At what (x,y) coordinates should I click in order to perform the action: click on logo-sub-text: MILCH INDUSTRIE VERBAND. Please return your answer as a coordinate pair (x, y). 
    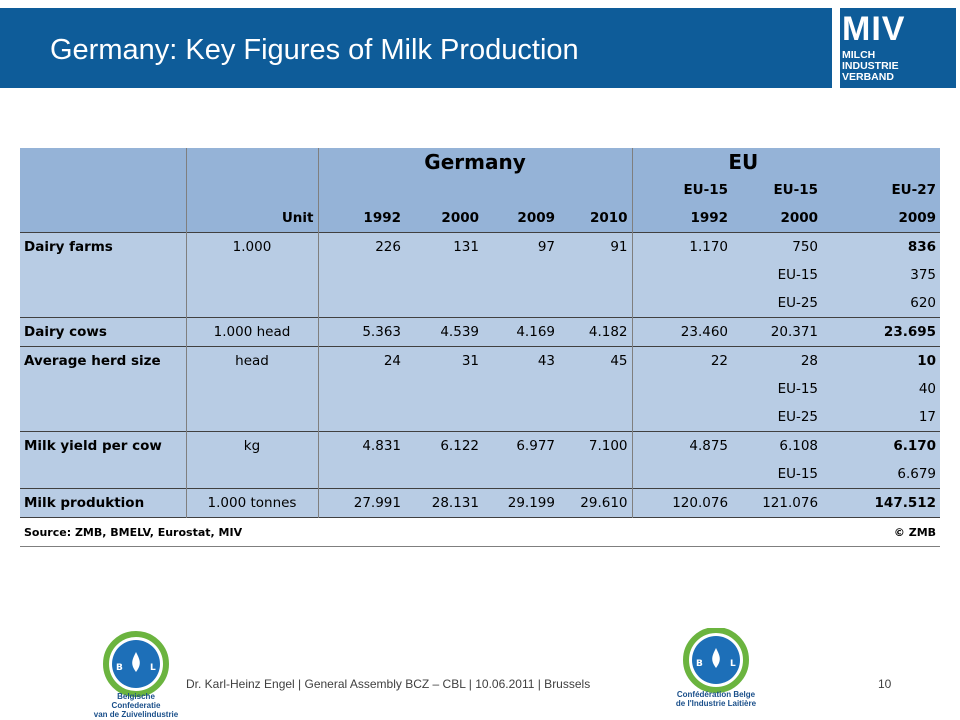
    Looking at the image, I should click on (870, 66).